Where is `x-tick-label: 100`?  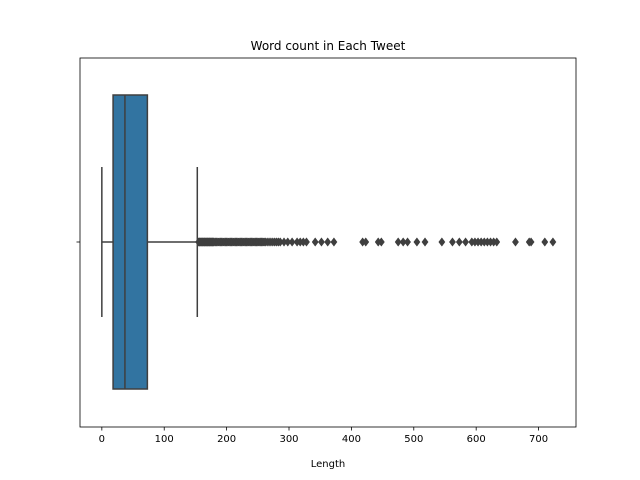
x-tick-label: 100 is located at coordinates (164, 439).